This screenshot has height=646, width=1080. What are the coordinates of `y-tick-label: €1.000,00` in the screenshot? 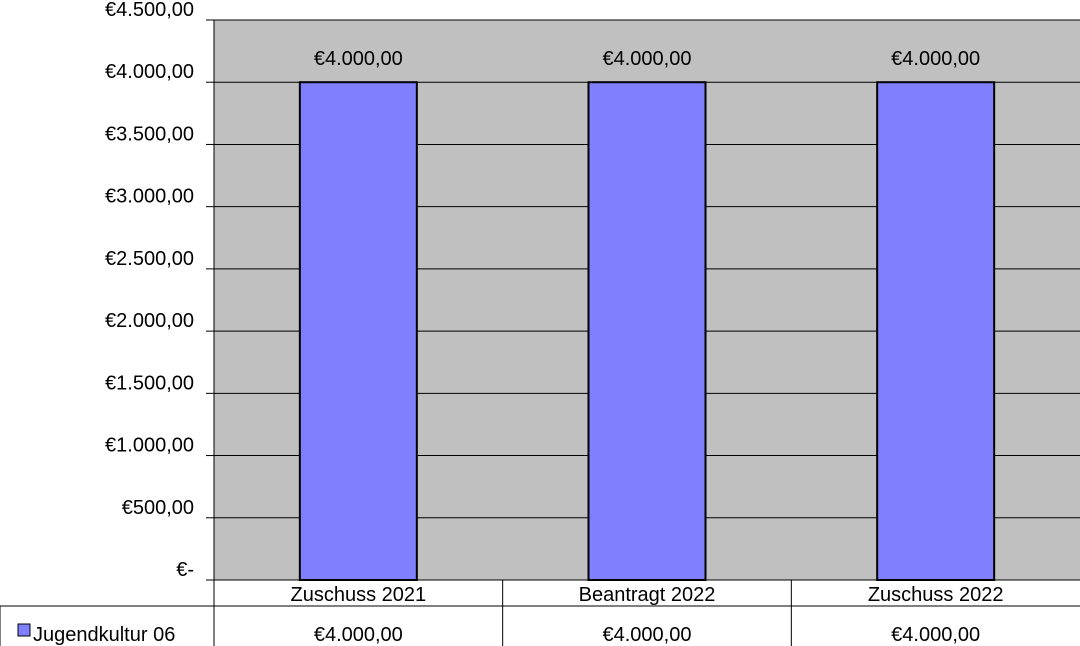 It's located at (149, 446).